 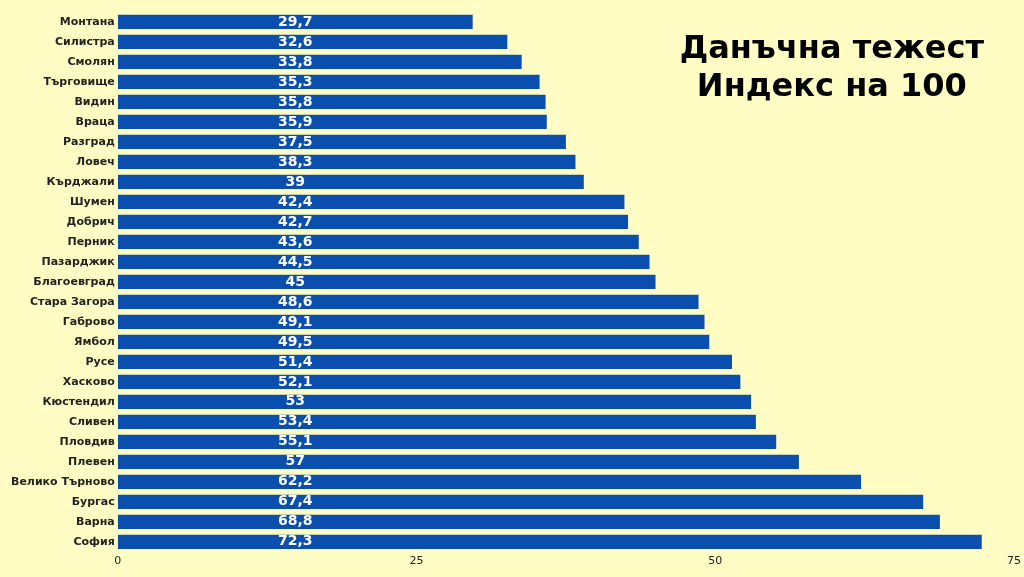 What do you see at coordinates (295, 280) in the screenshot?
I see `data-label: 45` at bounding box center [295, 280].